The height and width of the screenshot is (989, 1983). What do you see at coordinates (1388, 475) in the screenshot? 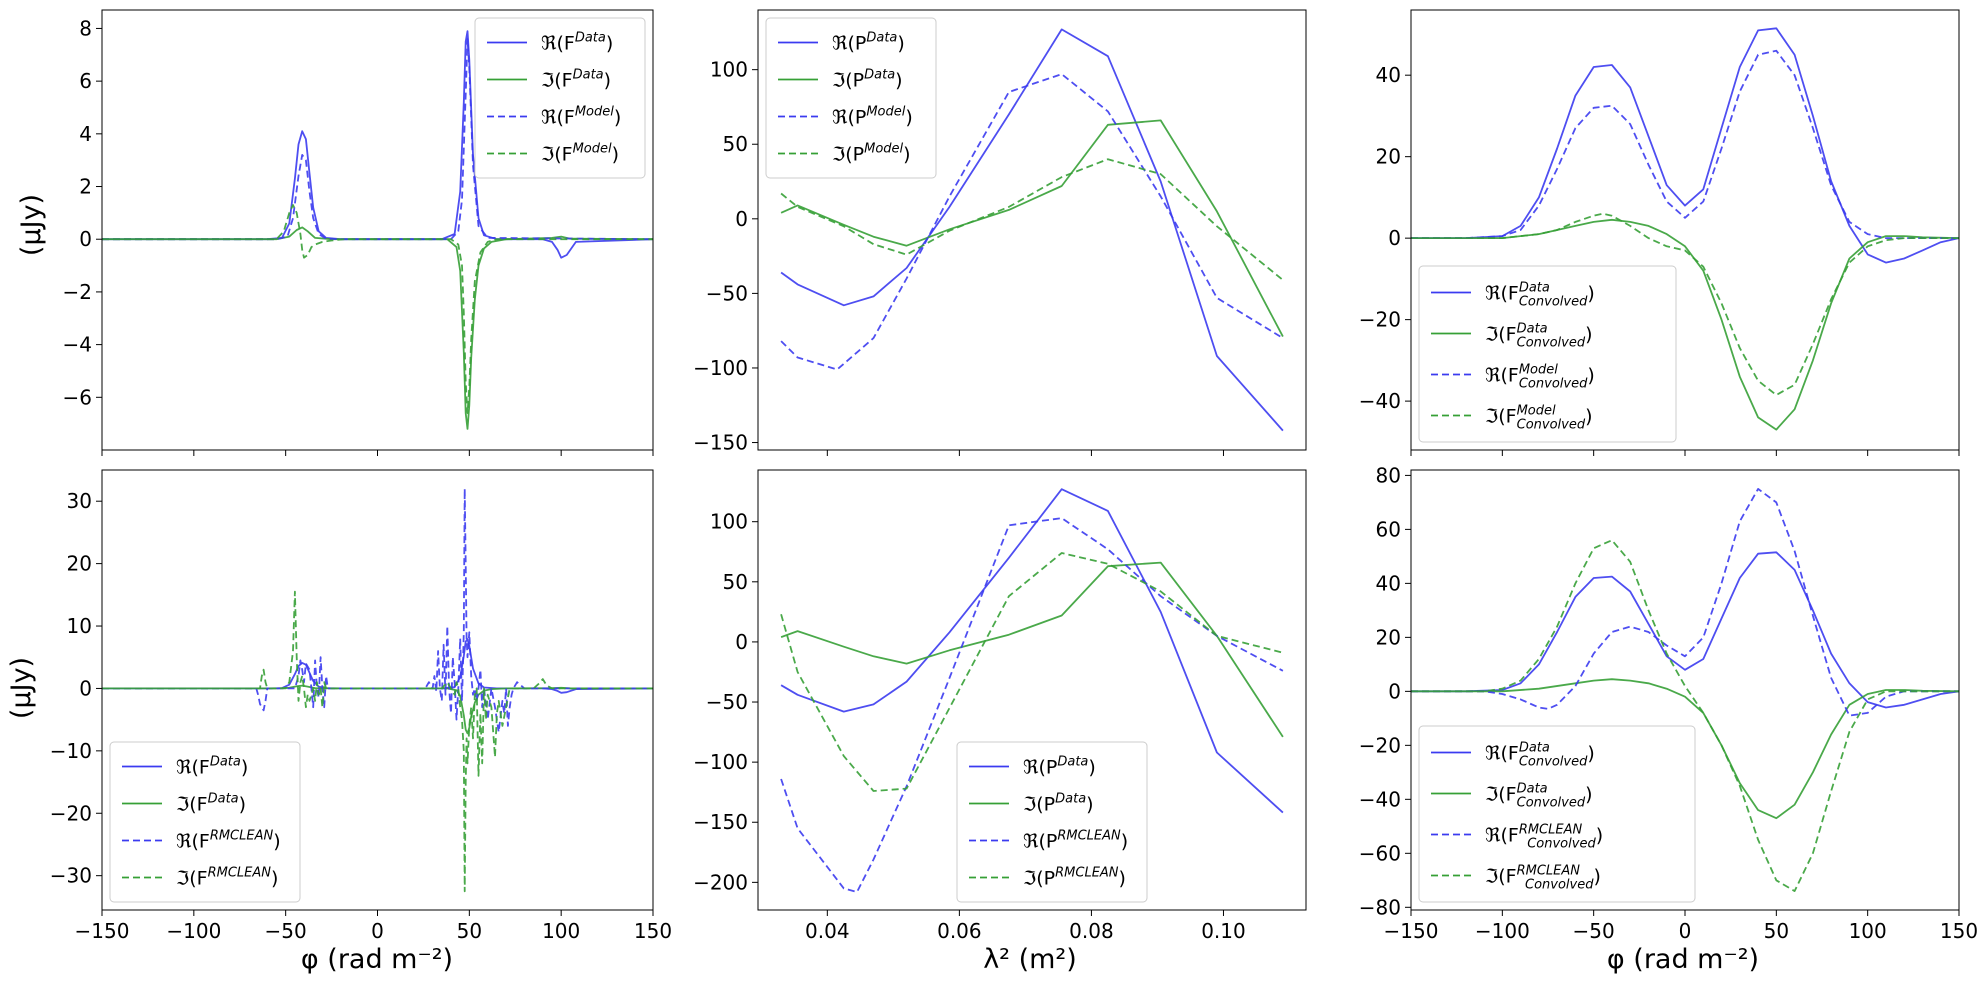
I see `y-tick-label: 80` at bounding box center [1388, 475].